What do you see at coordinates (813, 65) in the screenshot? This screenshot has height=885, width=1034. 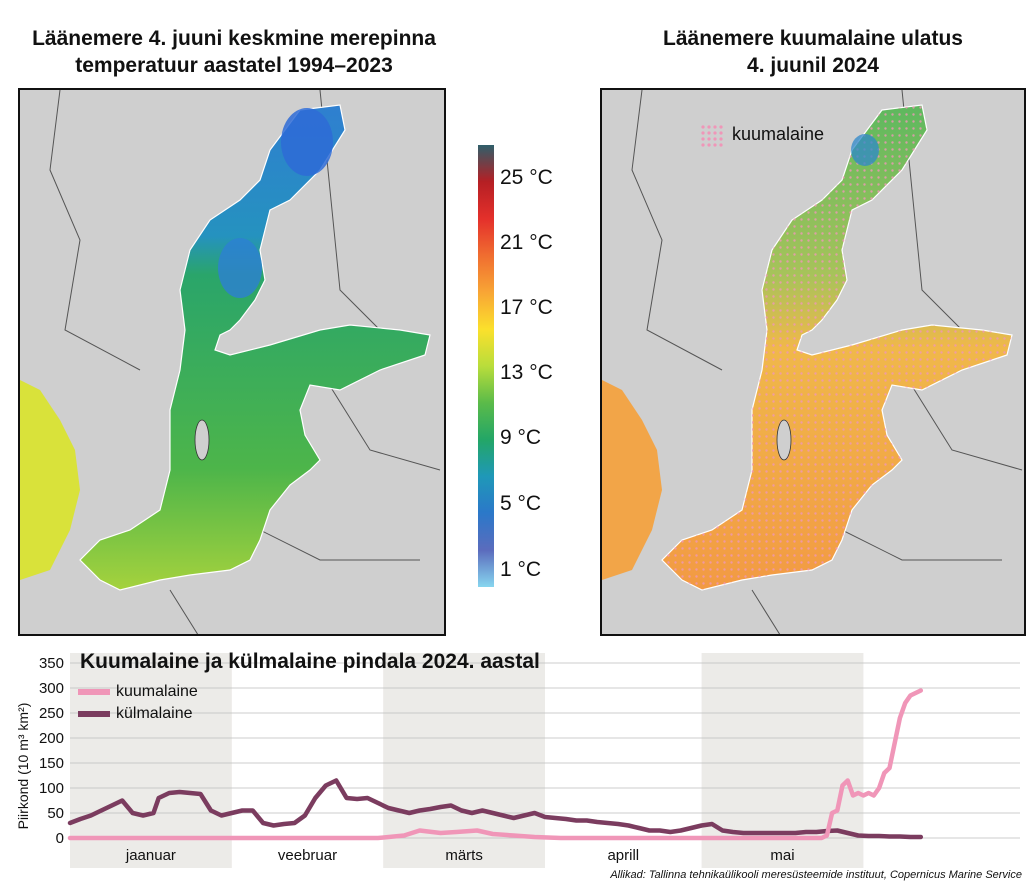 I see `right-map-title-line2: 4. juunil 2024` at bounding box center [813, 65].